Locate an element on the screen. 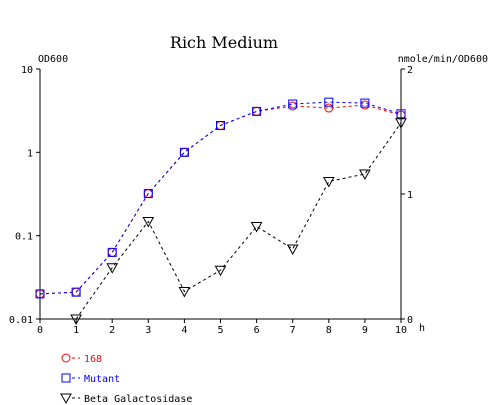 Image resolution: width=490 pixels, height=405 pixels. x-tick-label: 5 is located at coordinates (220, 330).